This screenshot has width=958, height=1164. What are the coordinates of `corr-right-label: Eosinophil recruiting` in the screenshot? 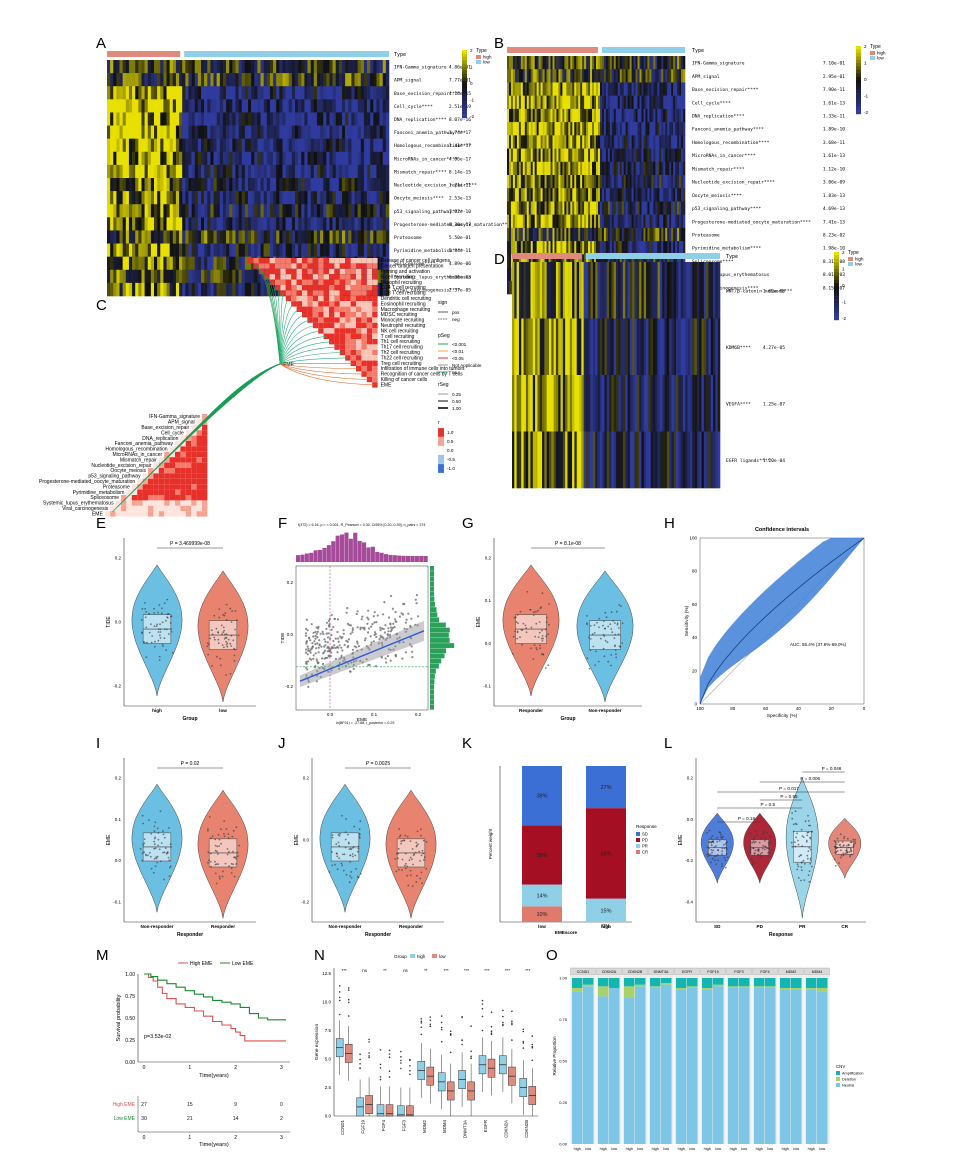 It's located at (403, 304).